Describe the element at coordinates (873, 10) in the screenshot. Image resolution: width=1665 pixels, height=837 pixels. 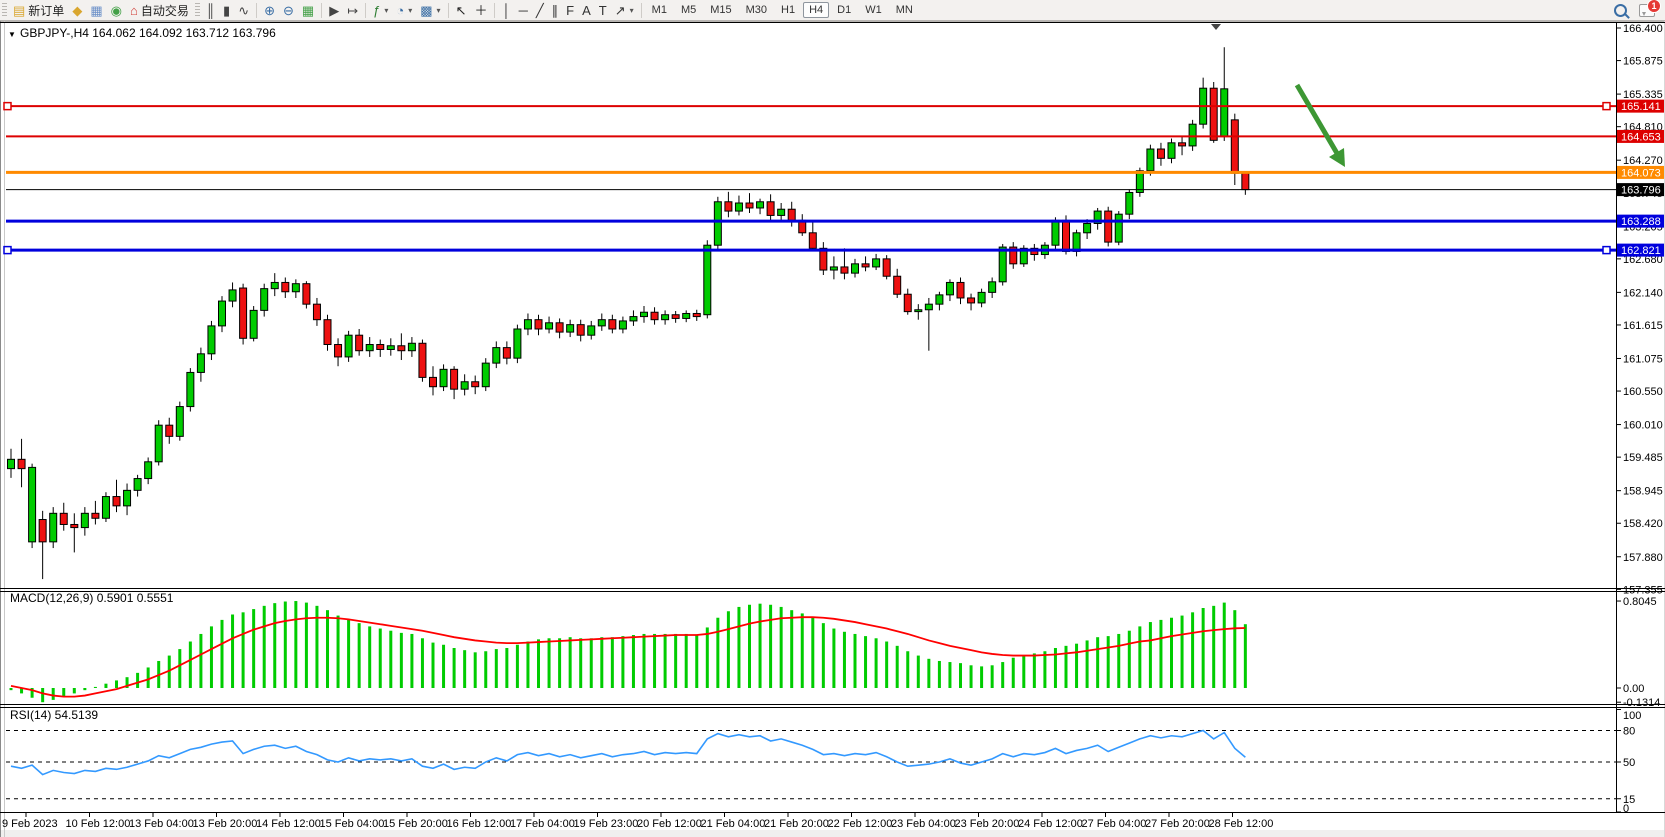
I see `timeframe-w1: W1` at that location.